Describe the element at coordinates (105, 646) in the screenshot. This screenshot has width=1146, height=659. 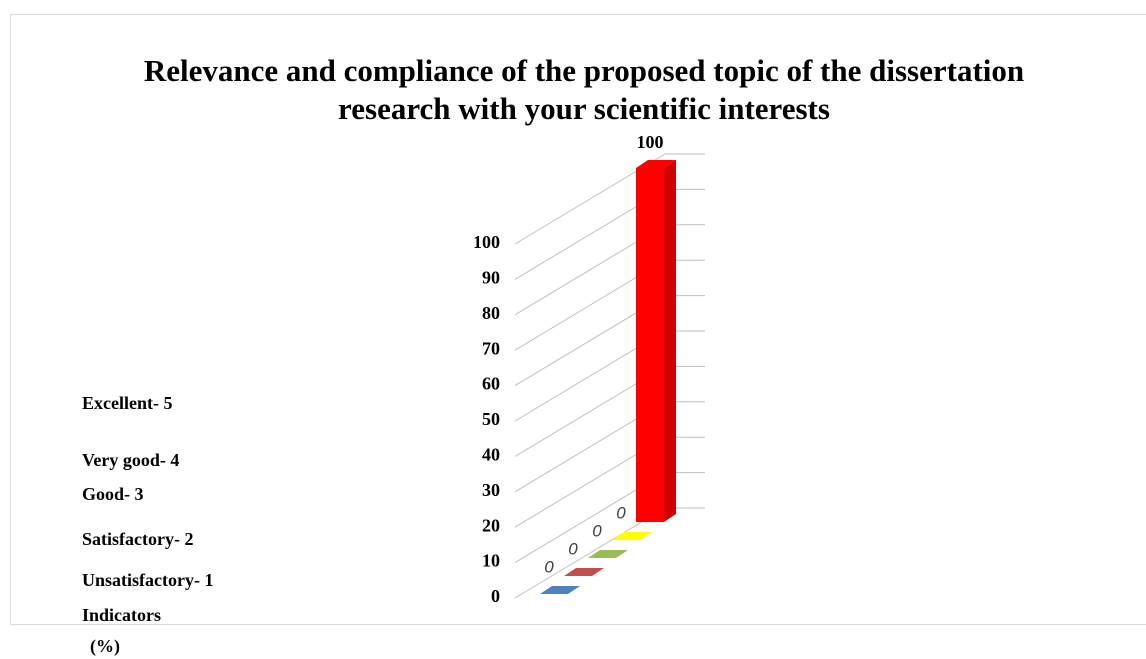
I see `y-axis-label: (%)` at that location.